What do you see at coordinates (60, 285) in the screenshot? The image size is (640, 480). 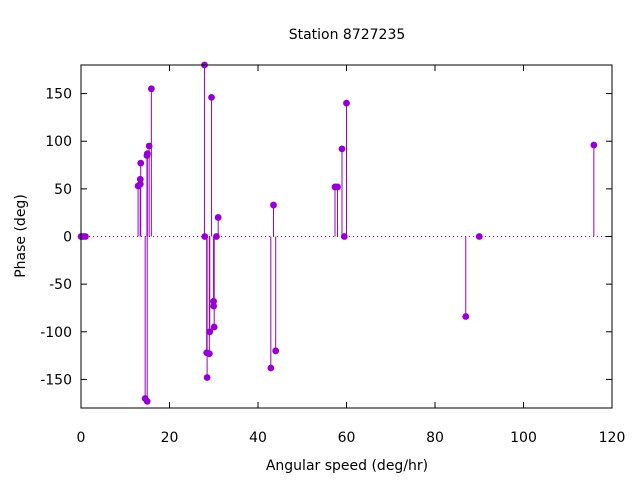 I see `y-tick-label: -50` at bounding box center [60, 285].